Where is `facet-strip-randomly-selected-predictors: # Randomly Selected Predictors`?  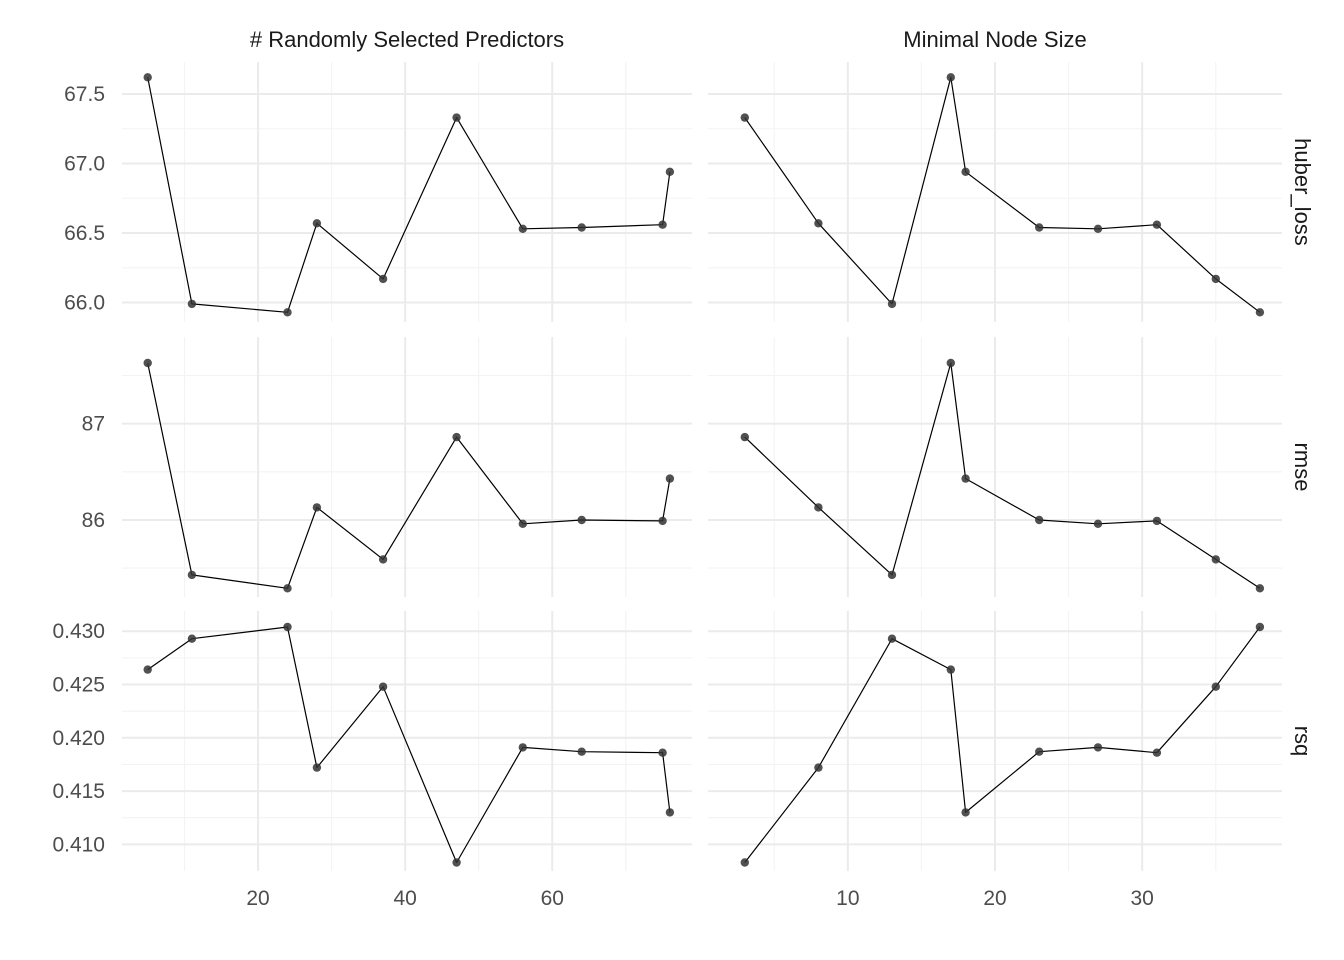
facet-strip-randomly-selected-predictors: # Randomly Selected Predictors is located at coordinates (407, 39).